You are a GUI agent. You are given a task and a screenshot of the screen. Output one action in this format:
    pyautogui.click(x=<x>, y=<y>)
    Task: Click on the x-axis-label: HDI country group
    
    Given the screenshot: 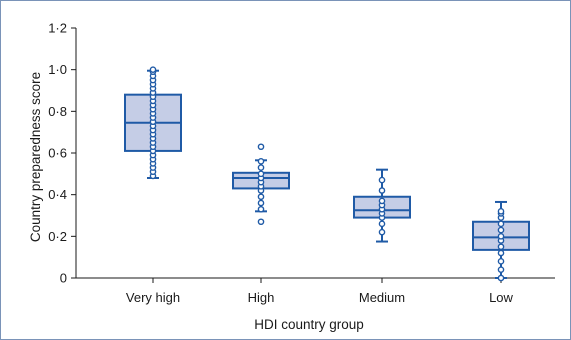 What is the action you would take?
    pyautogui.click(x=309, y=324)
    